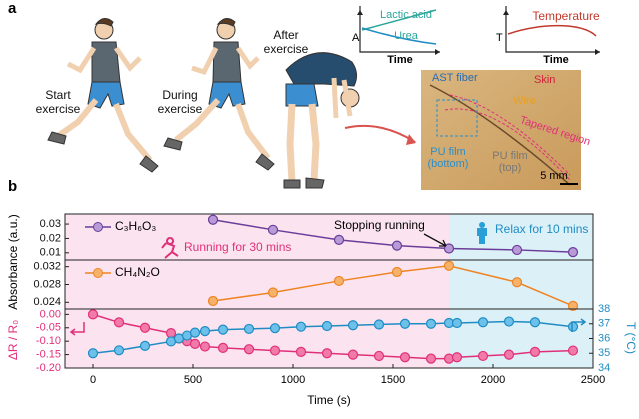 The height and width of the screenshot is (419, 639). I want to click on annotation: Stopping running, so click(379, 225).